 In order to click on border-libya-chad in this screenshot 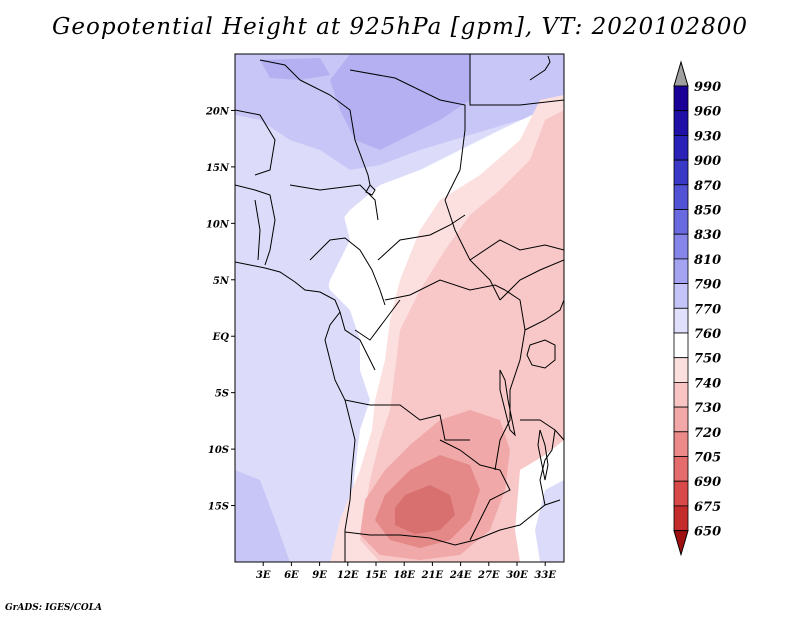, I will do `click(407, 135)`.